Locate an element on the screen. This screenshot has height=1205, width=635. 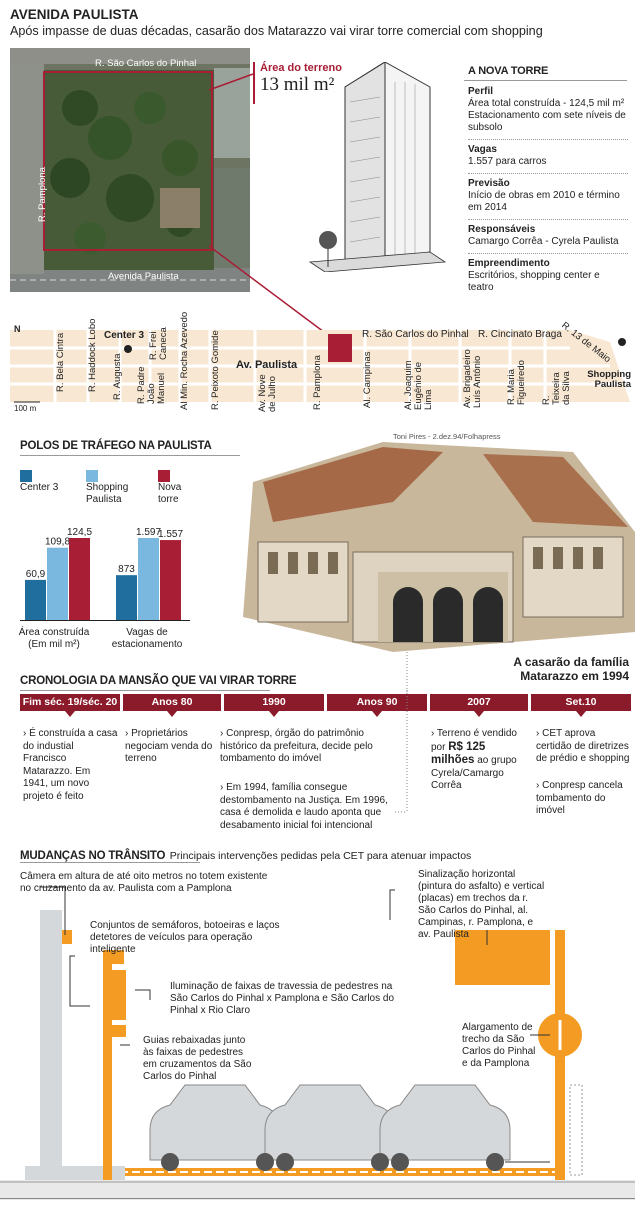
map-sao-carlos: R. São Carlos do Pinhal is located at coordinates (415, 334).